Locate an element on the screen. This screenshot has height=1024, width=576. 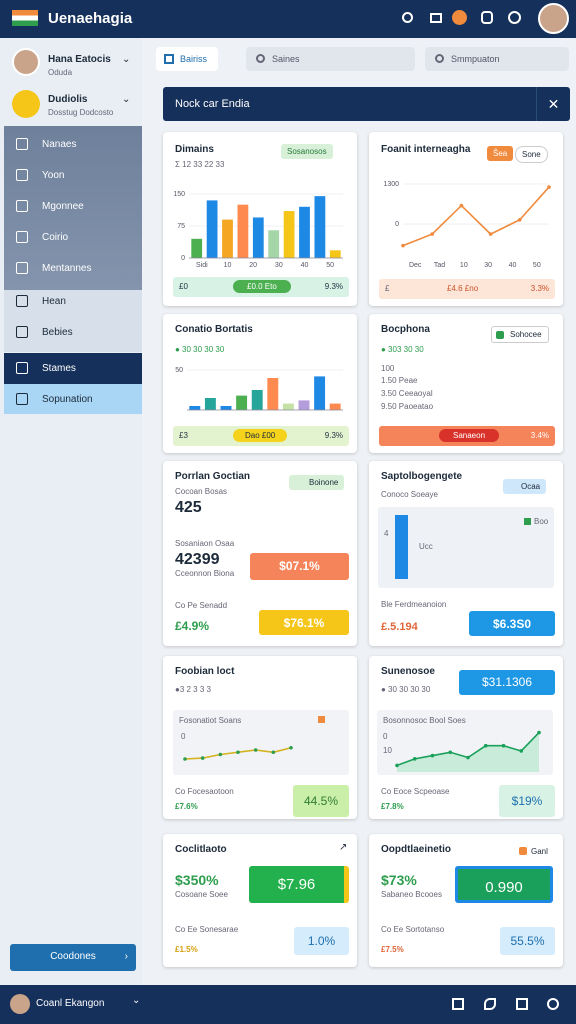
stat-button: $07.1% is located at coordinates (299, 566).